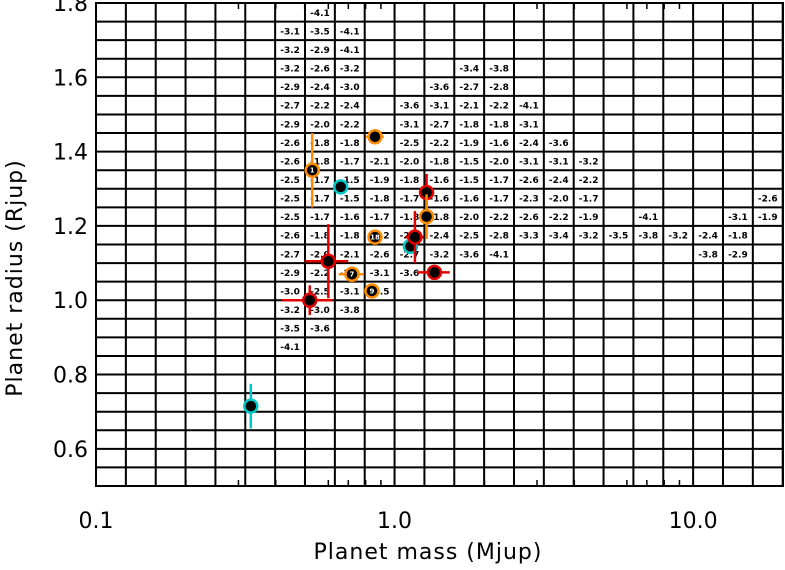 The image size is (785, 570). Describe the element at coordinates (70, 376) in the screenshot. I see `y-tick-label: 0.8` at that location.